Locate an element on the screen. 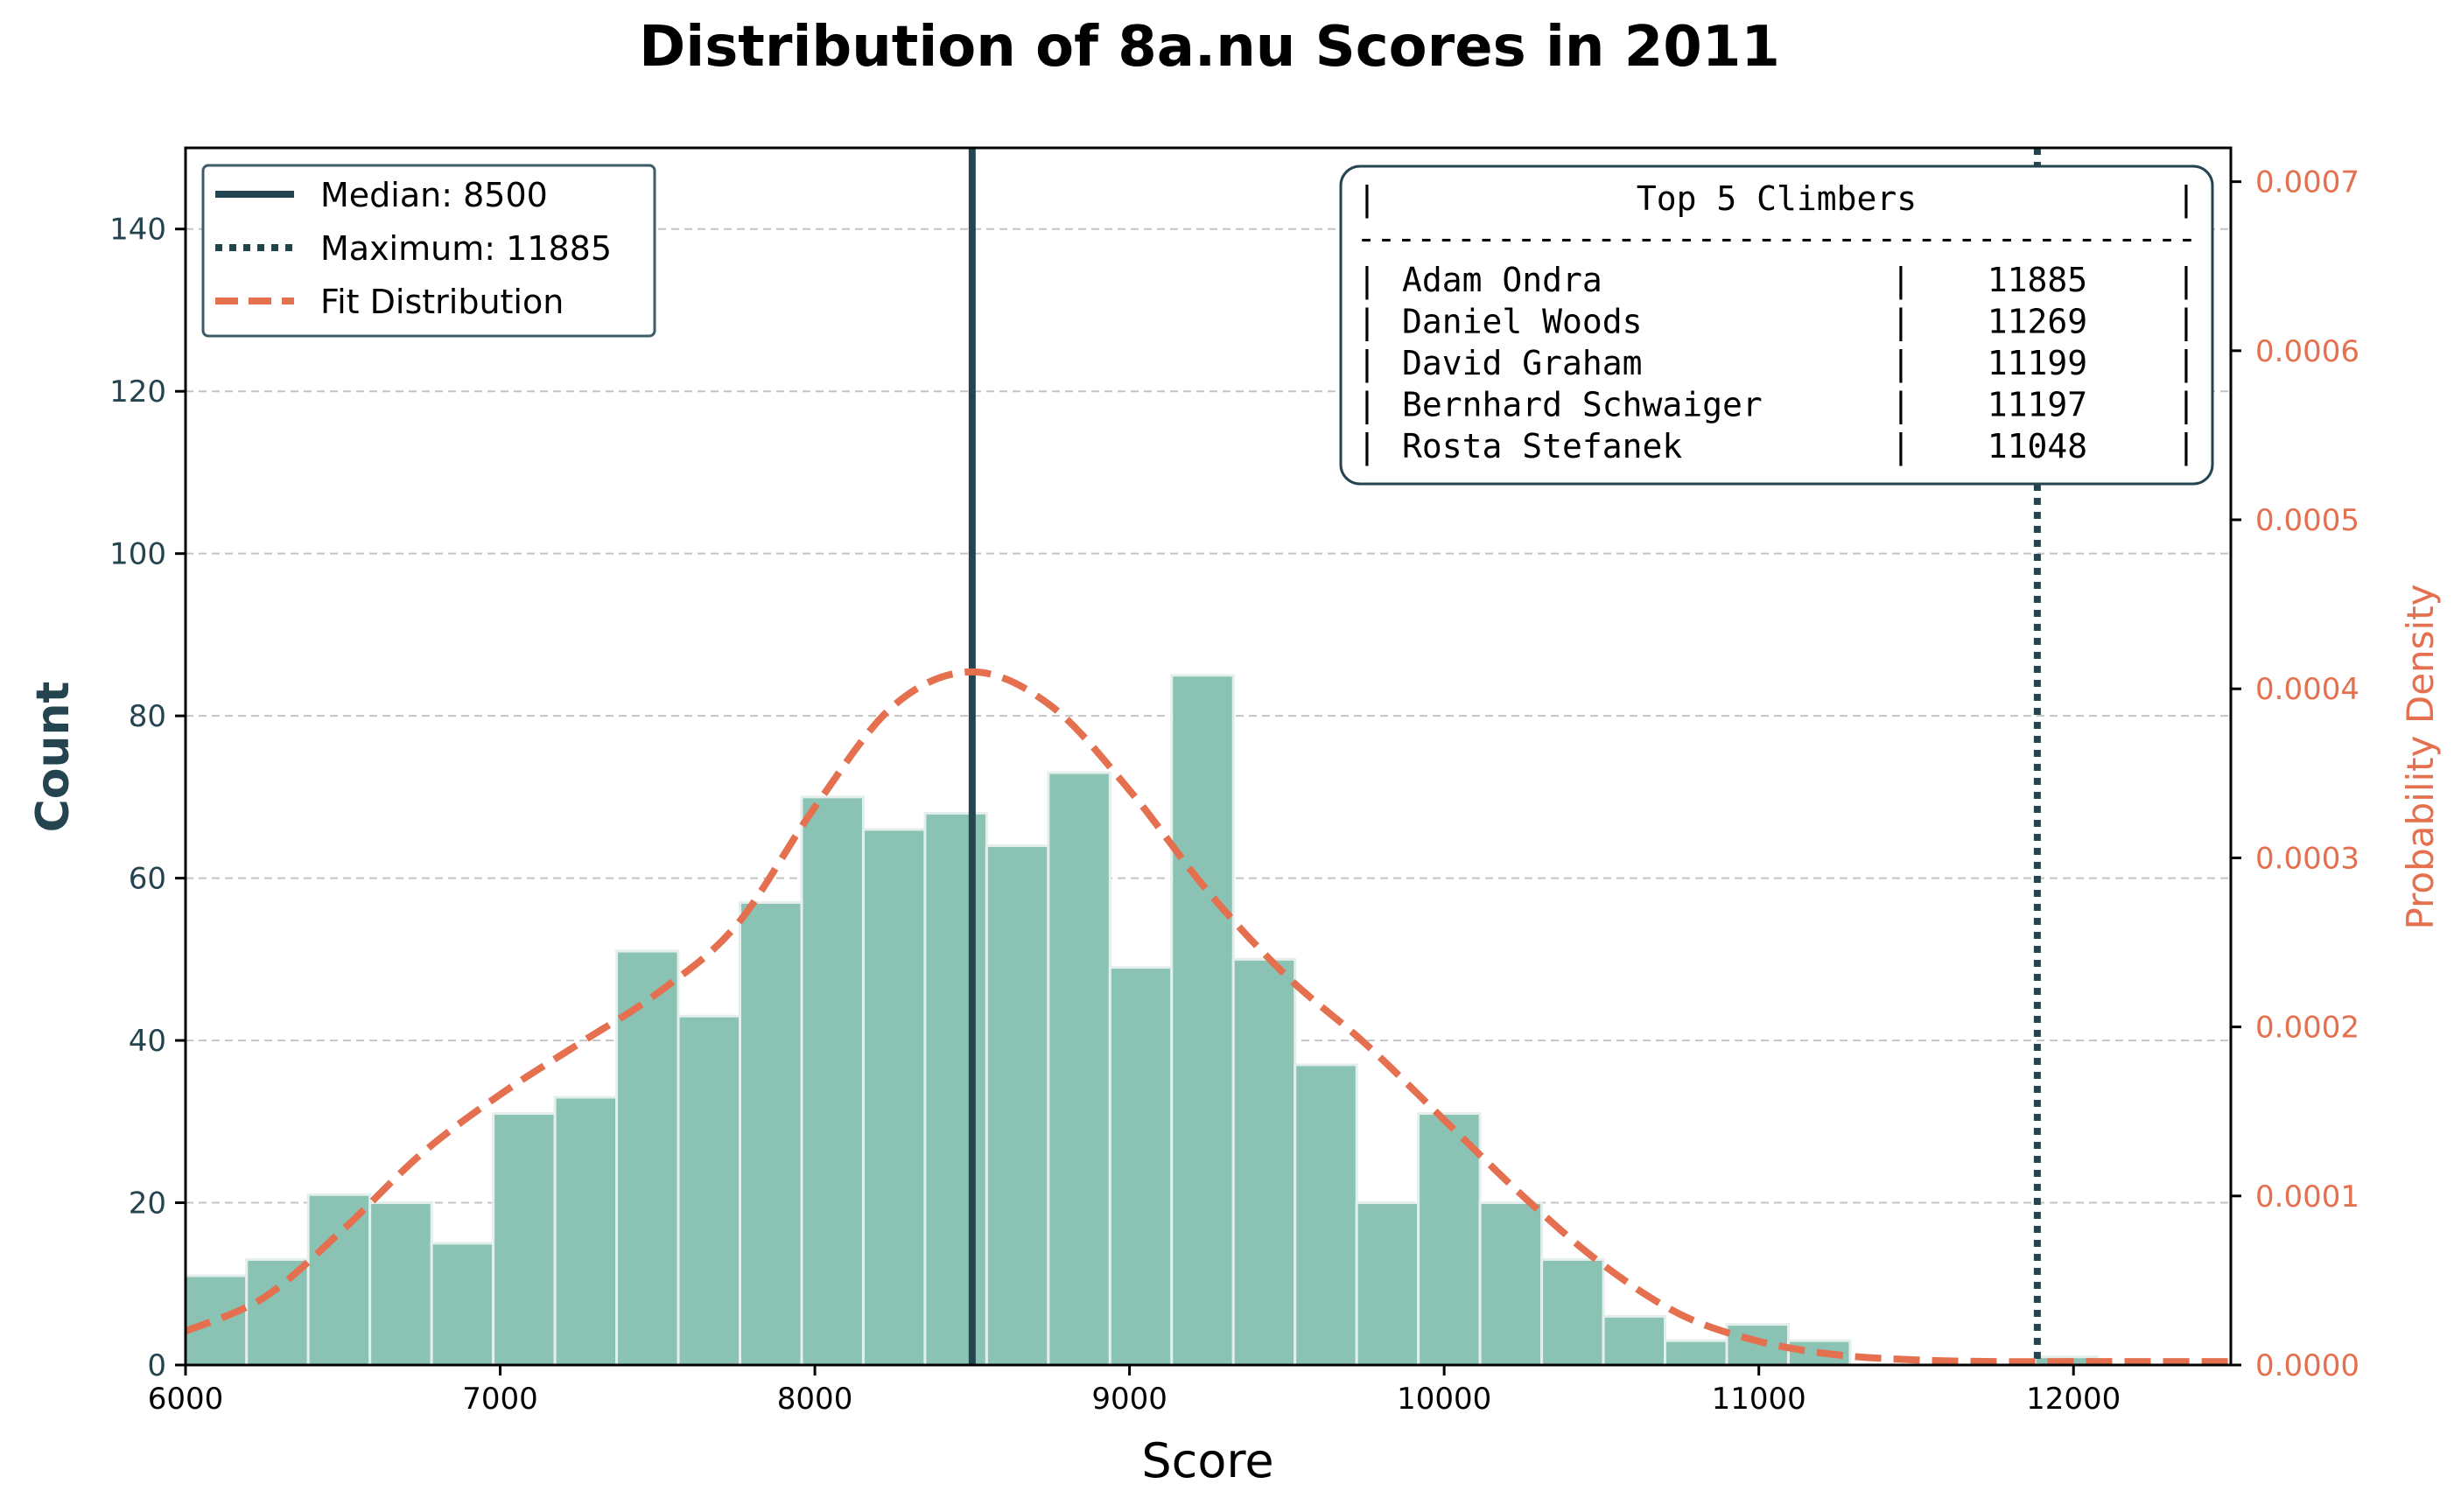 This screenshot has height=1512, width=2454. y-tick-label: 40 is located at coordinates (148, 1041).